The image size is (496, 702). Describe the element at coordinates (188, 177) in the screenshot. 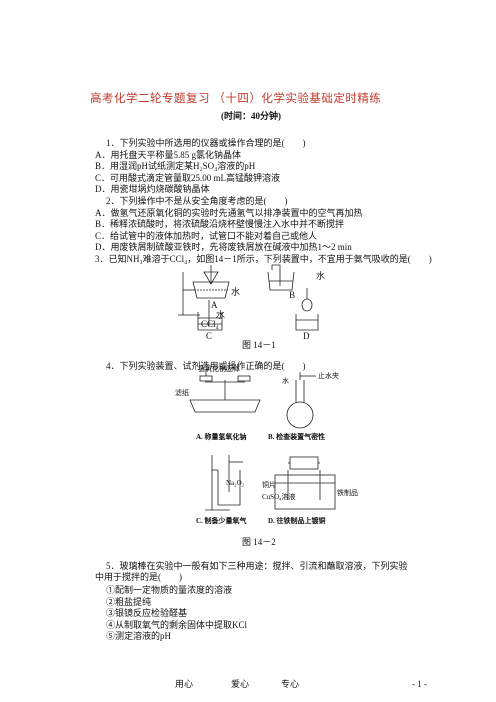

I see `option: C．可用酸式滴定管量取25.00 mL高锰酸钾溶液` at that location.